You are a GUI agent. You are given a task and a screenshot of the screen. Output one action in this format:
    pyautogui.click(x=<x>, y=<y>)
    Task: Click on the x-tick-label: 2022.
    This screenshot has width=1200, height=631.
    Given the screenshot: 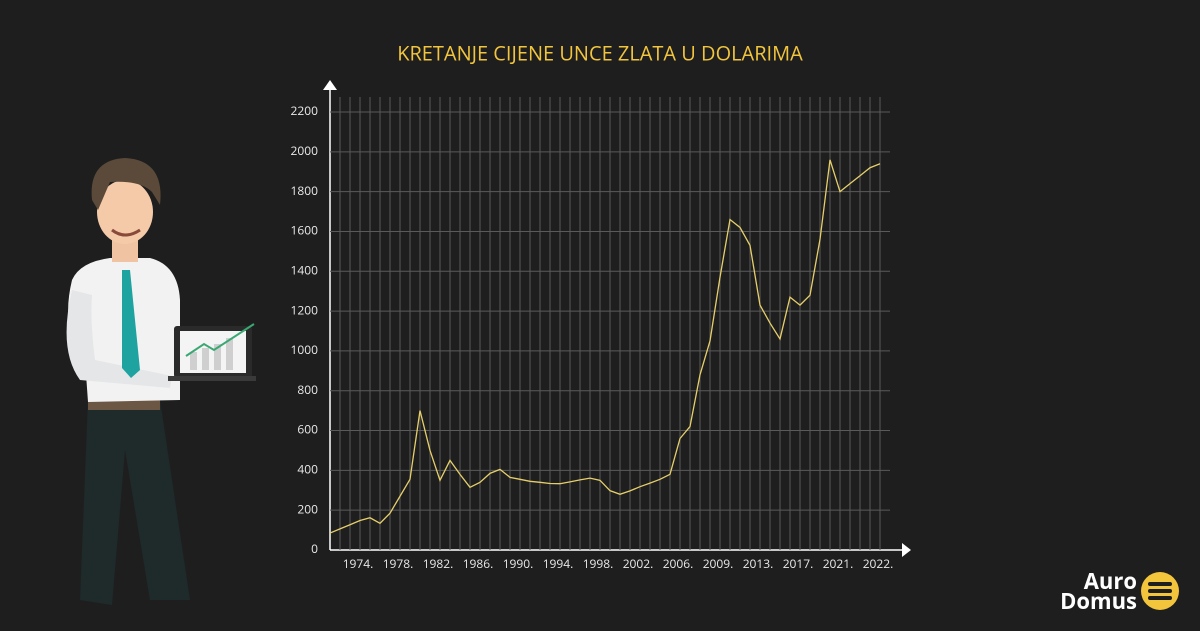 What is the action you would take?
    pyautogui.click(x=878, y=563)
    